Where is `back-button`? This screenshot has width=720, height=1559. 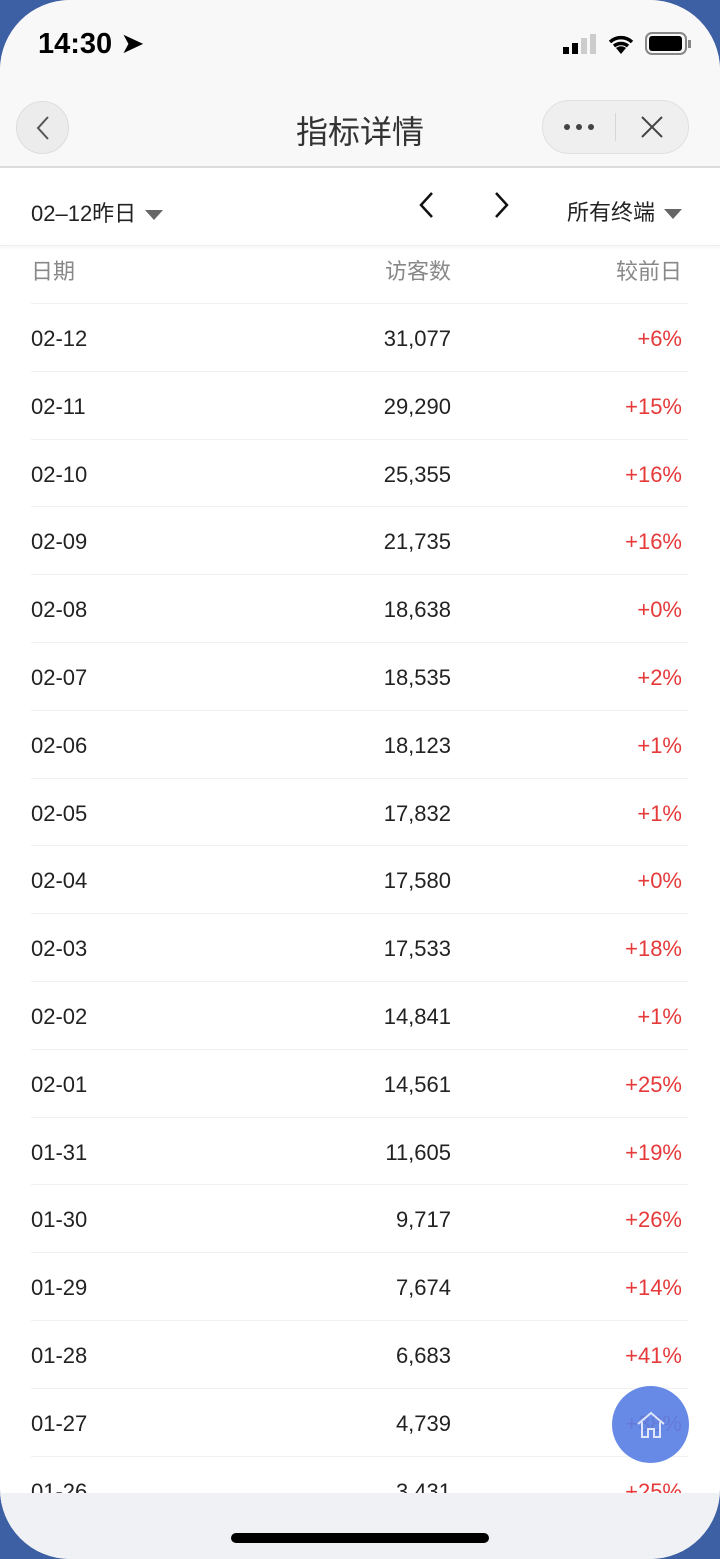
back-button is located at coordinates (42, 127).